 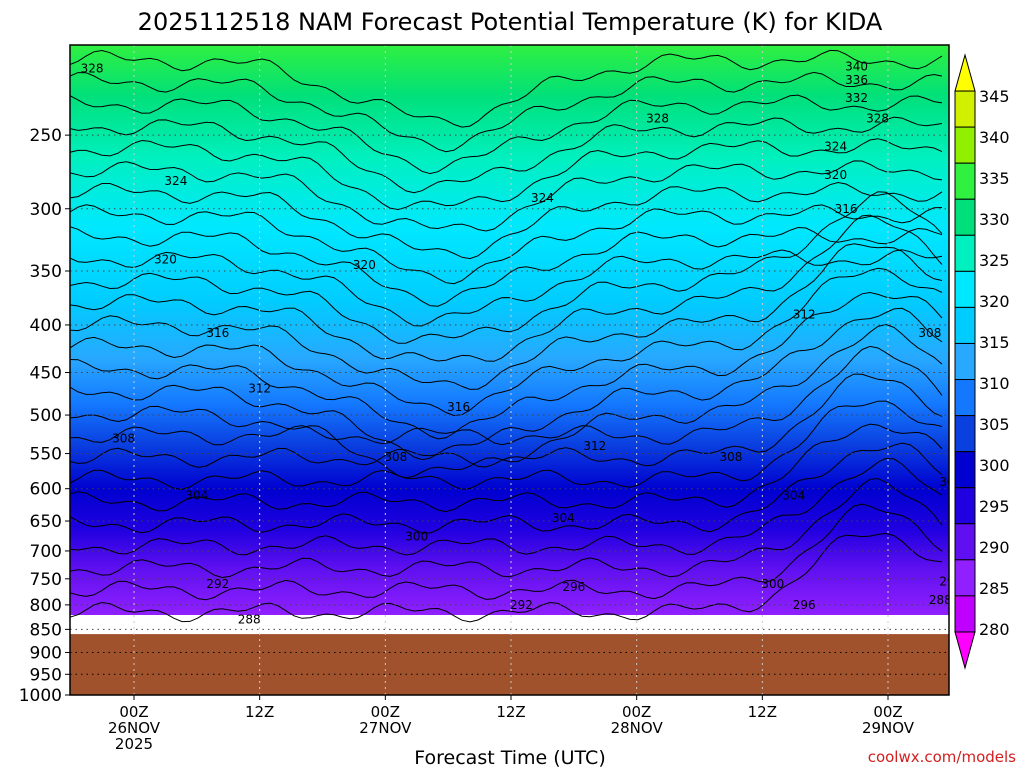 I want to click on colorbar-label: 300, so click(x=994, y=465).